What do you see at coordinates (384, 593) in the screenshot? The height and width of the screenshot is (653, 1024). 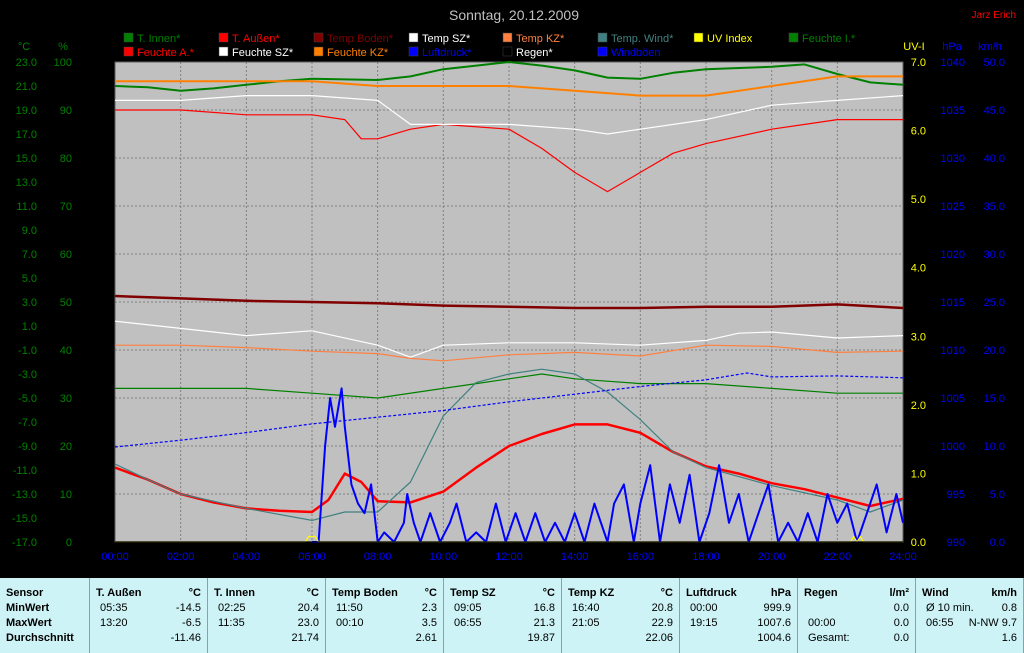 I see `stats-group-header: Temp Boden °C` at bounding box center [384, 593].